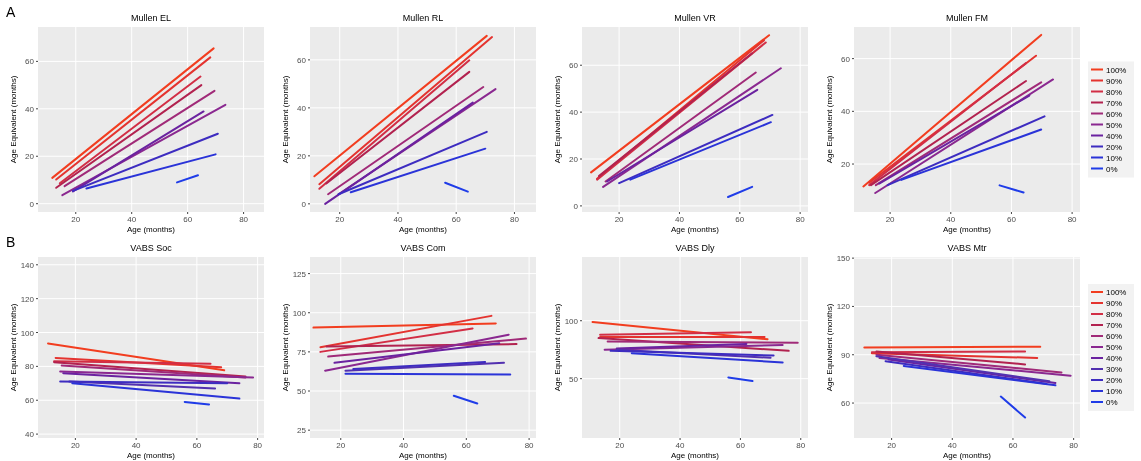 The width and height of the screenshot is (1141, 461). What do you see at coordinates (11, 12) in the screenshot?
I see `text: A` at bounding box center [11, 12].